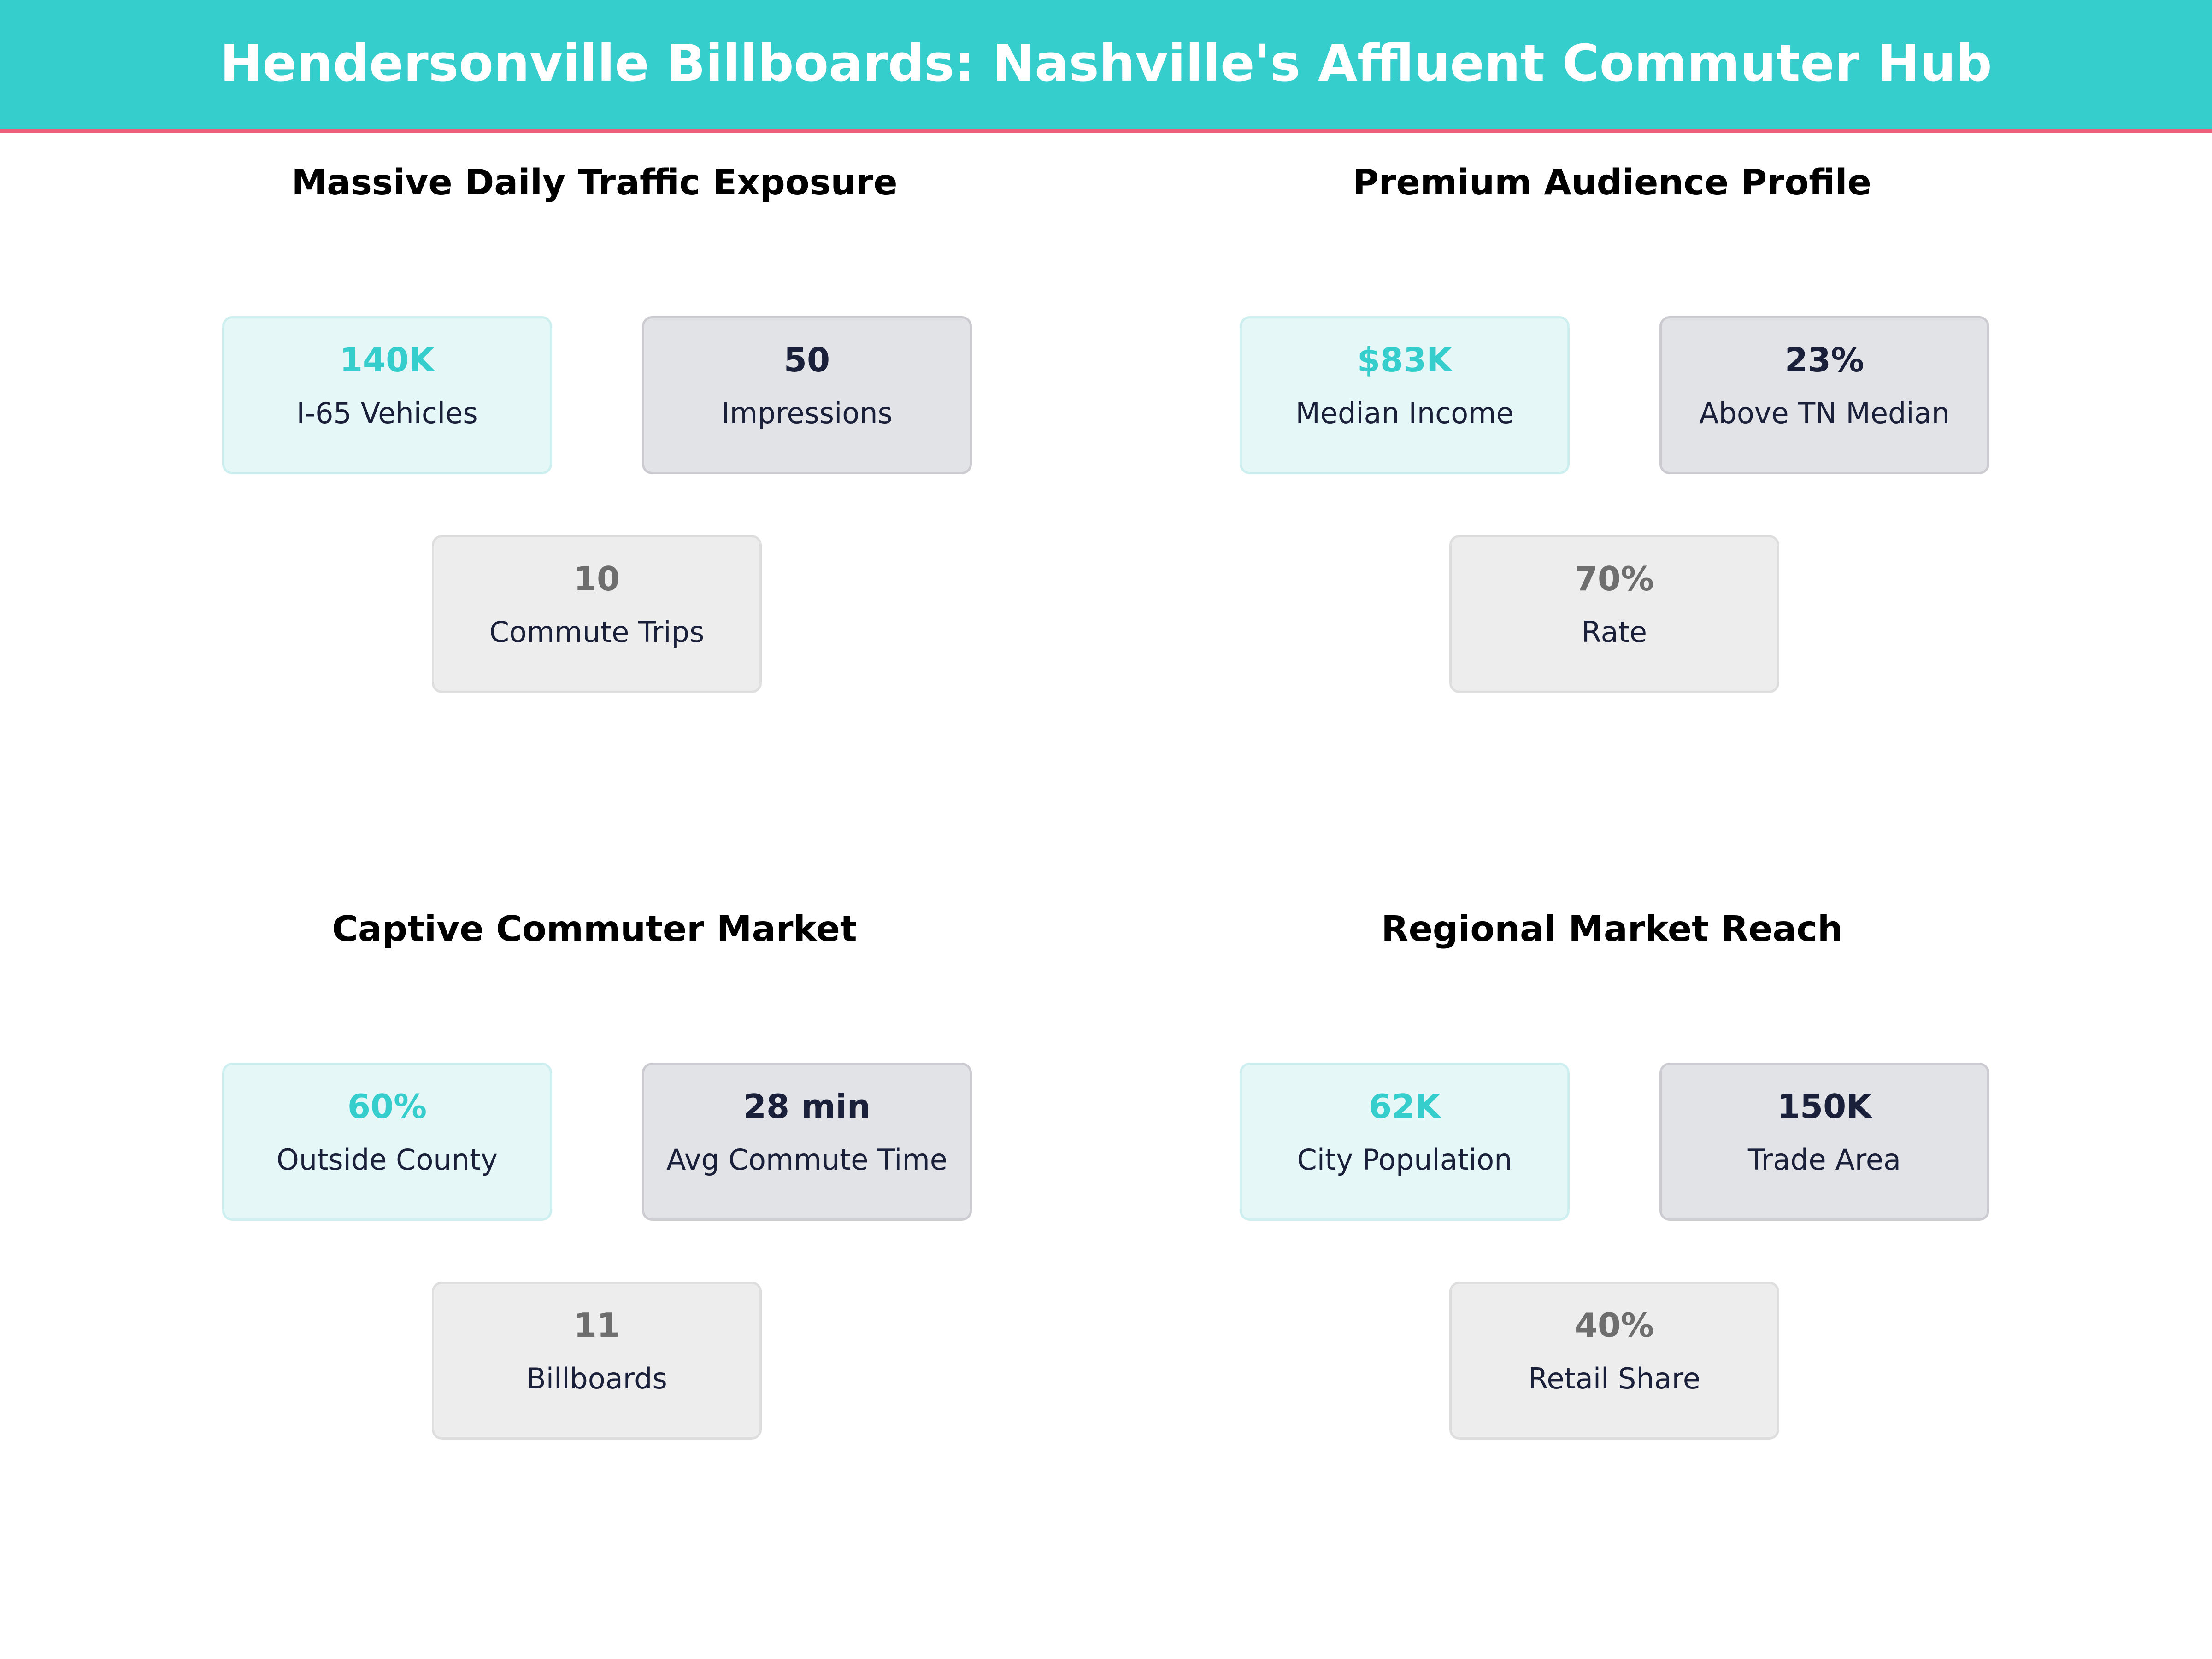  I want to click on stat-value: 28 min, so click(807, 1106).